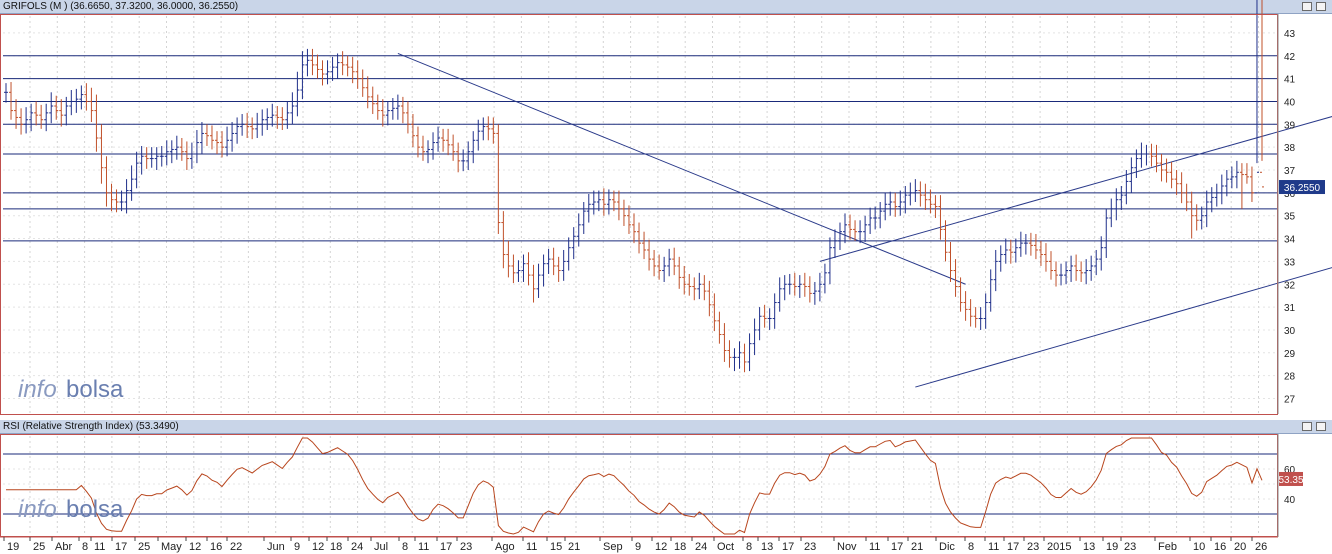 The width and height of the screenshot is (1332, 554). Describe the element at coordinates (357, 547) in the screenshot. I see `date-tick-label: 24` at that location.